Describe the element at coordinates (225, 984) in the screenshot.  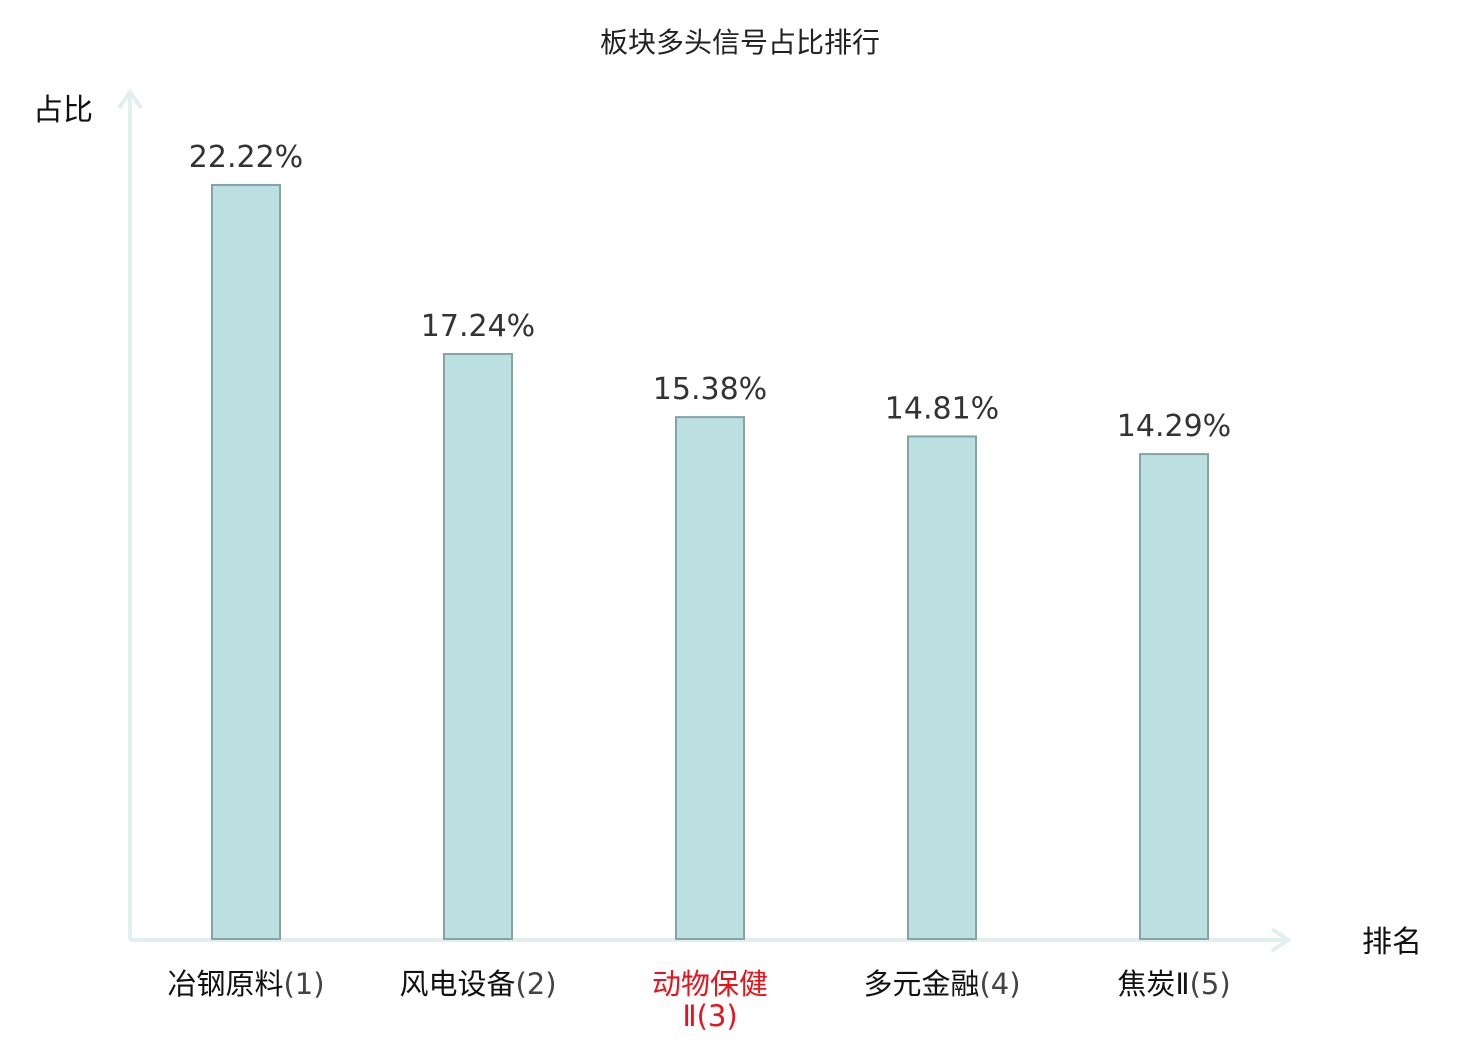
I see `category-name: 冶钢原料` at that location.